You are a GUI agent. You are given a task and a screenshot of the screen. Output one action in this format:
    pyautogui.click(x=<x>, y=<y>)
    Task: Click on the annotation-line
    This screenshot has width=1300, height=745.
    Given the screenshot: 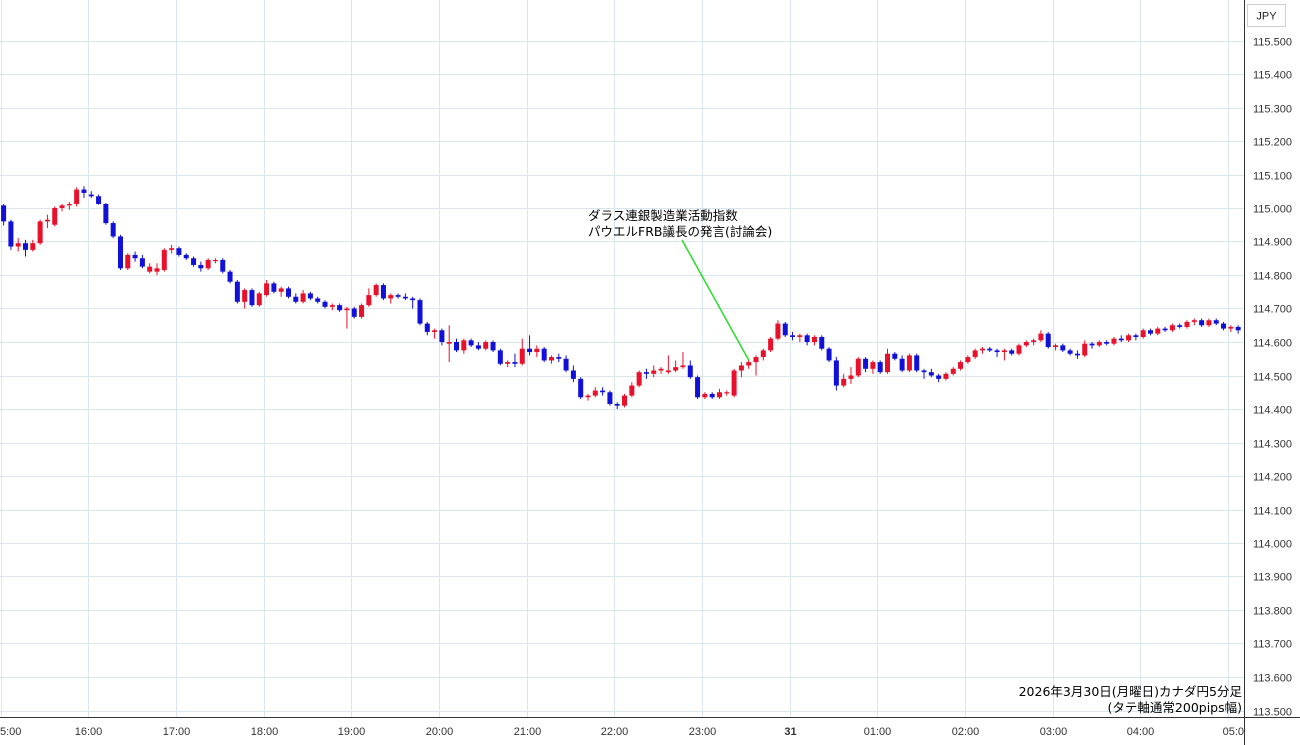 What is the action you would take?
    pyautogui.click(x=715, y=300)
    